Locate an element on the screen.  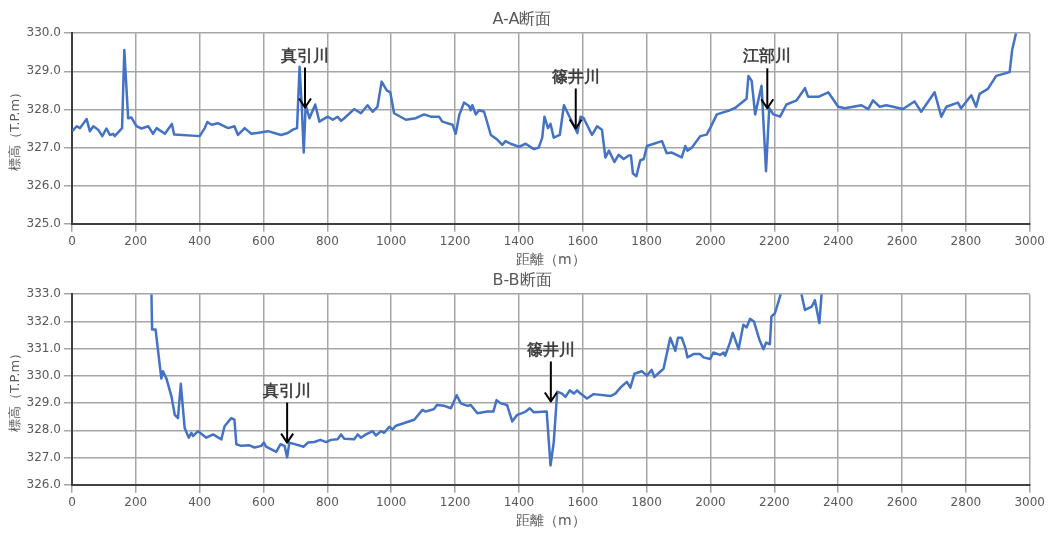
y-tick-label: 325.0 is located at coordinates (43, 222).